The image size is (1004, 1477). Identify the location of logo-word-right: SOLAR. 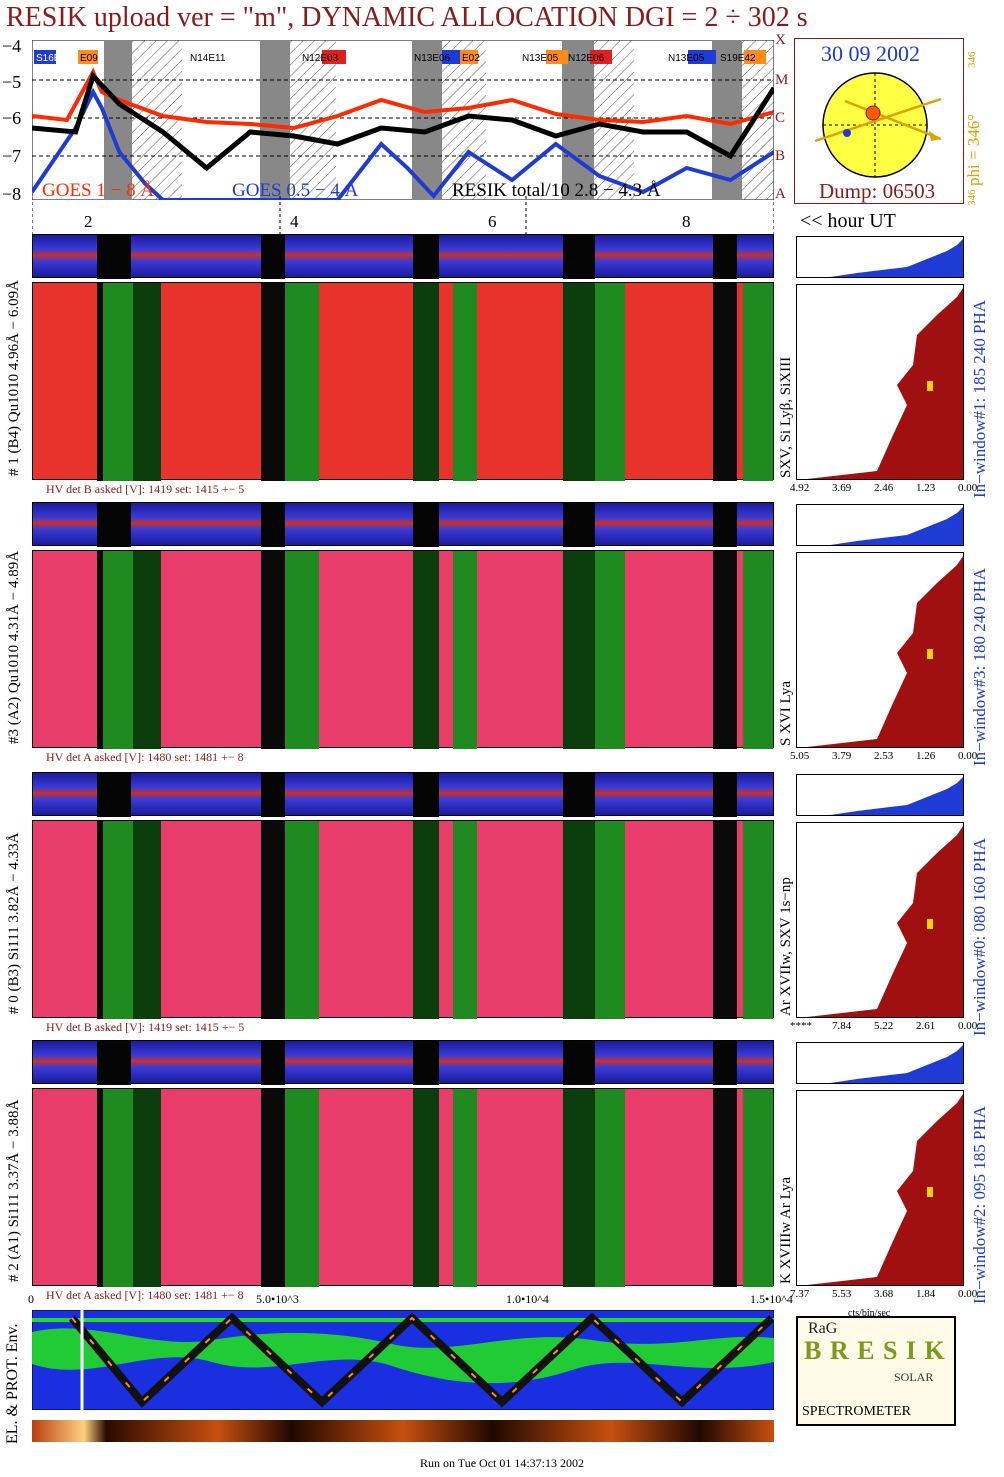
(914, 1377).